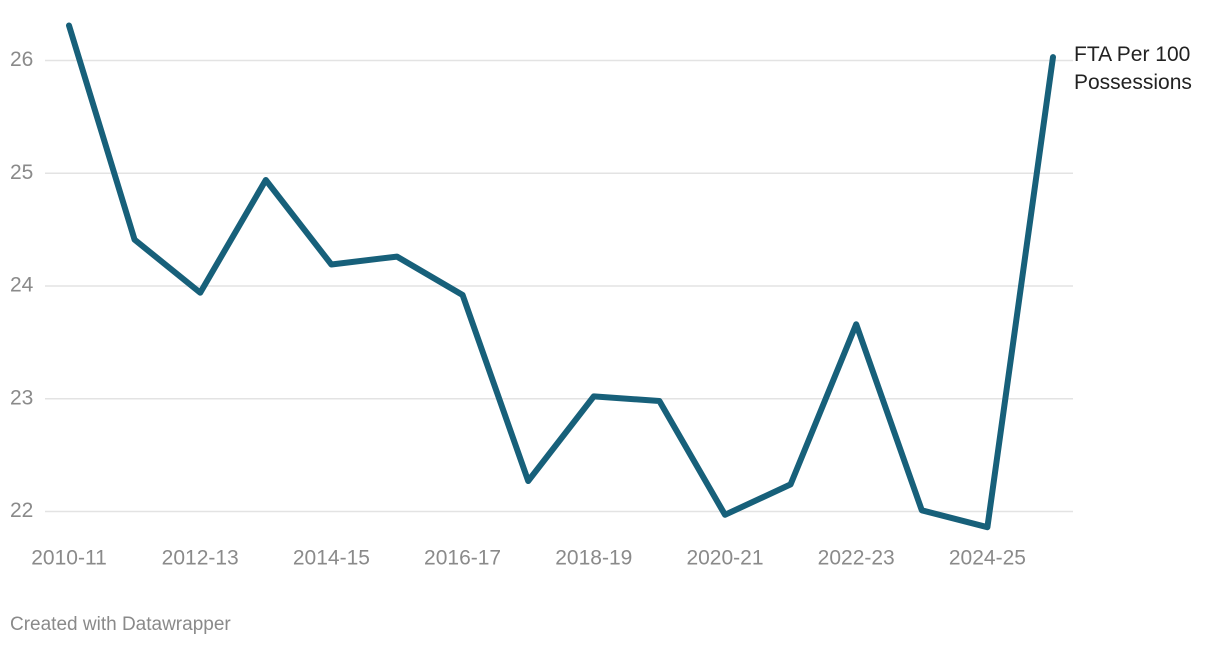 Image resolution: width=1220 pixels, height=652 pixels. Describe the element at coordinates (987, 558) in the screenshot. I see `x-tick-label: 2024-25` at that location.